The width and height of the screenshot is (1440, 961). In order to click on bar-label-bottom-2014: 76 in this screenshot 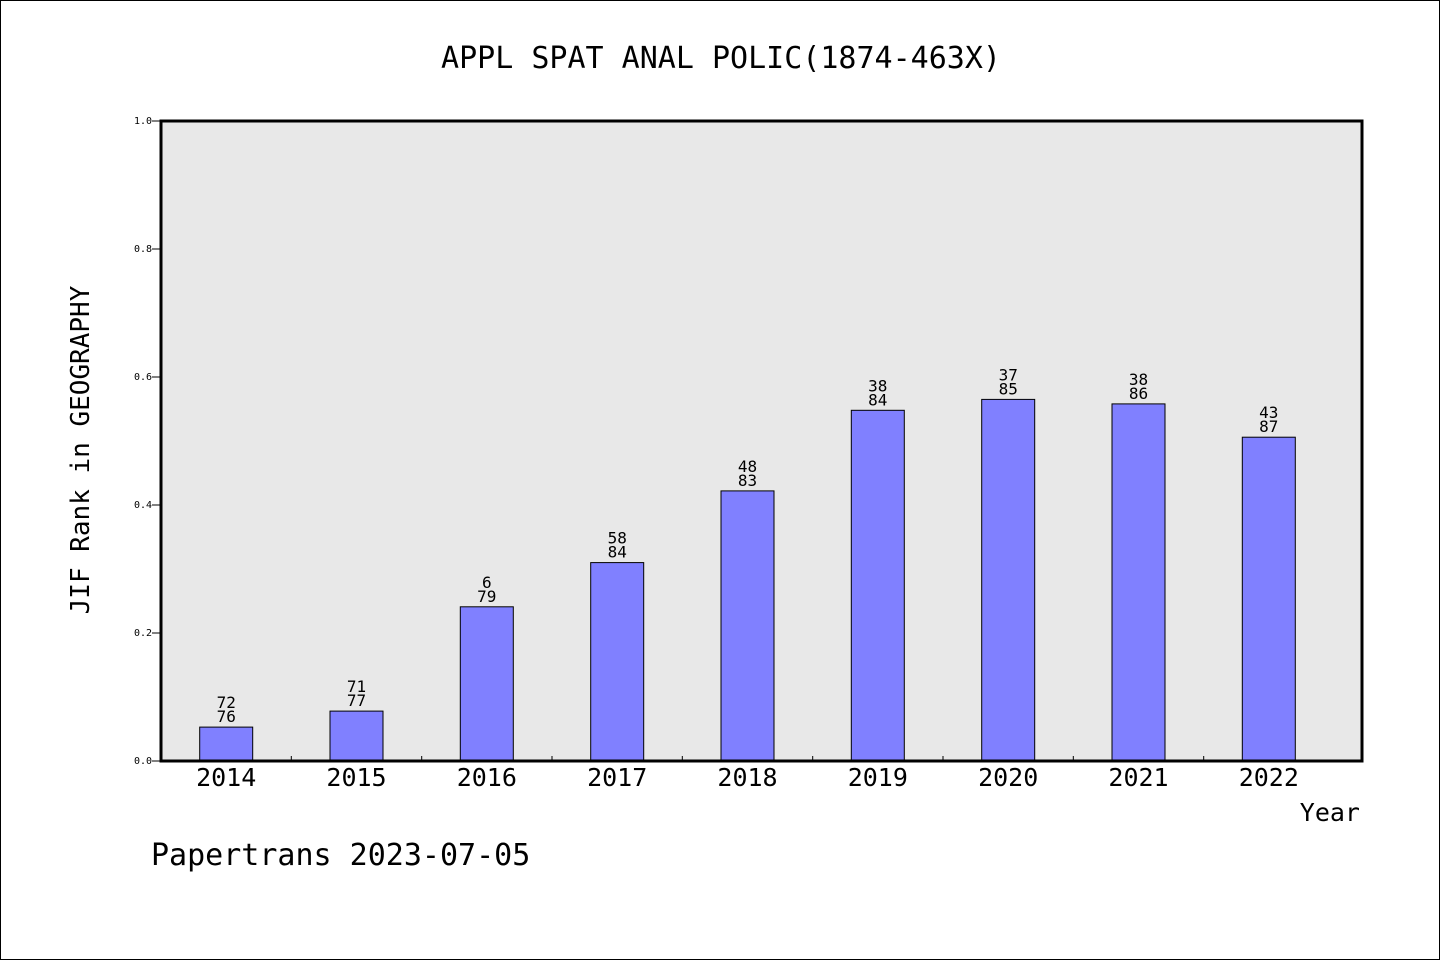, I will do `click(226, 716)`.